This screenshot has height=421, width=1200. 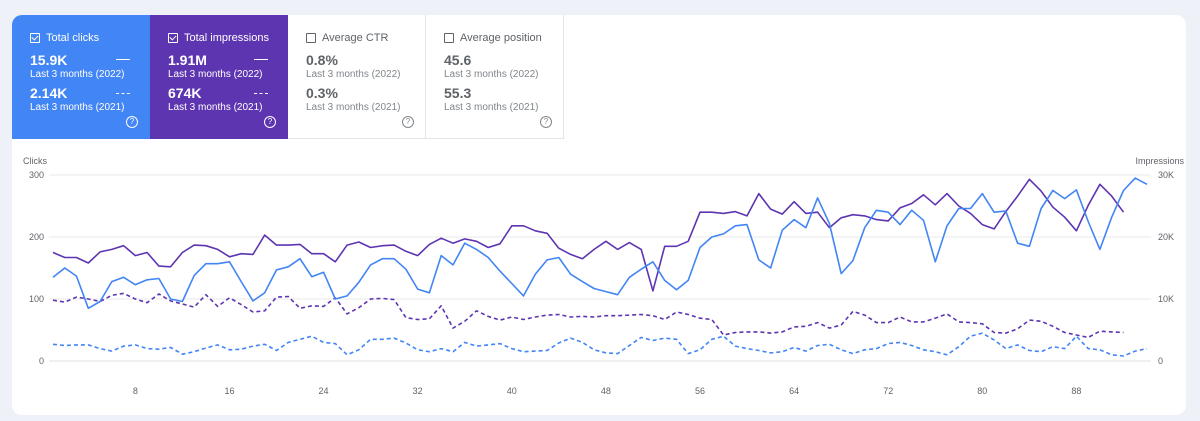 What do you see at coordinates (1166, 299) in the screenshot?
I see `right-tick-label: 10K` at bounding box center [1166, 299].